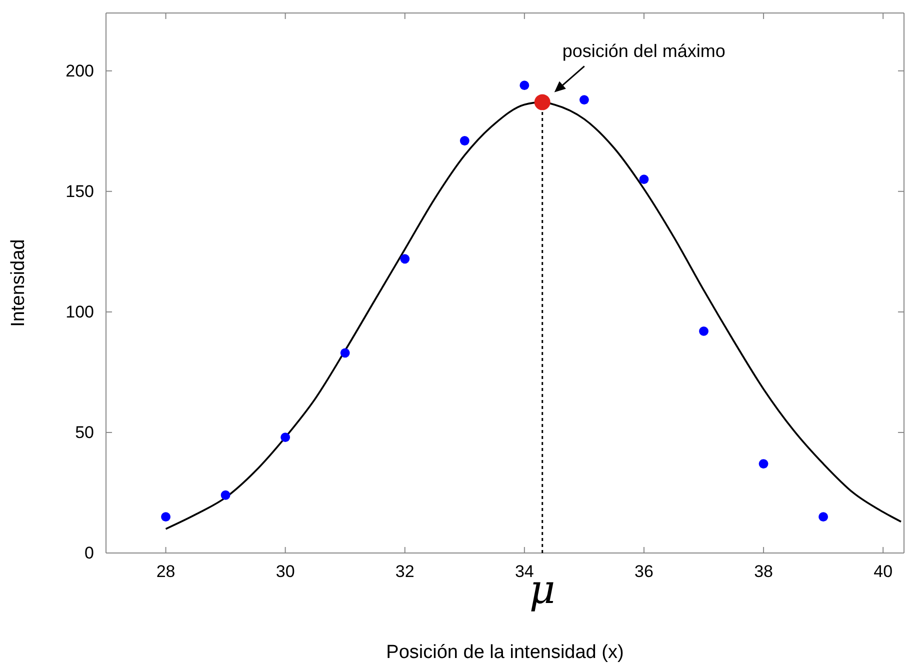 Image resolution: width=914 pixels, height=668 pixels. What do you see at coordinates (644, 51) in the screenshot?
I see `annotation: posición del máximo` at bounding box center [644, 51].